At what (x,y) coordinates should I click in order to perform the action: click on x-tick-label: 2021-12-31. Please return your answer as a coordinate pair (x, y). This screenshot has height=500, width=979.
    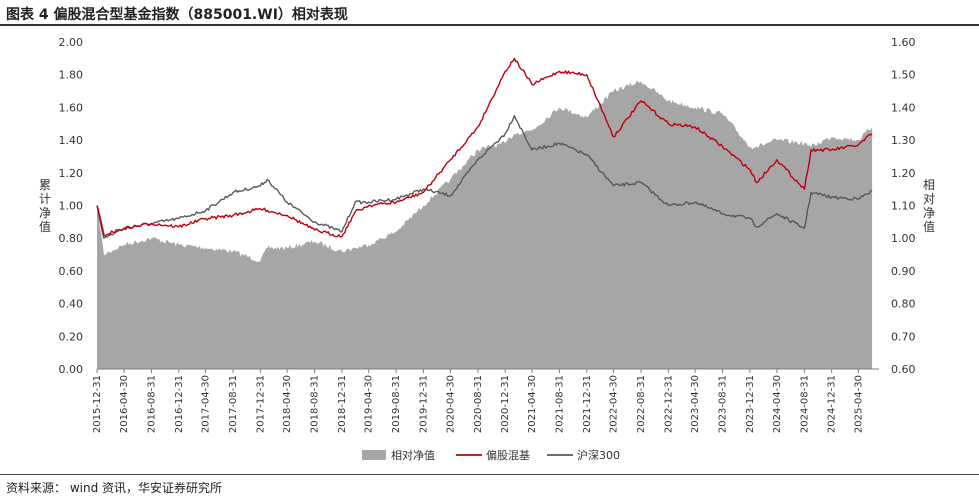
    Looking at the image, I should click on (587, 404).